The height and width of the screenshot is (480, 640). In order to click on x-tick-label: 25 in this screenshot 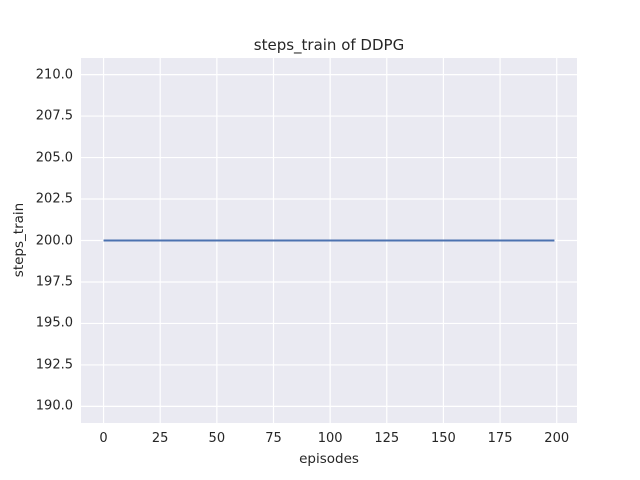, I will do `click(160, 438)`.